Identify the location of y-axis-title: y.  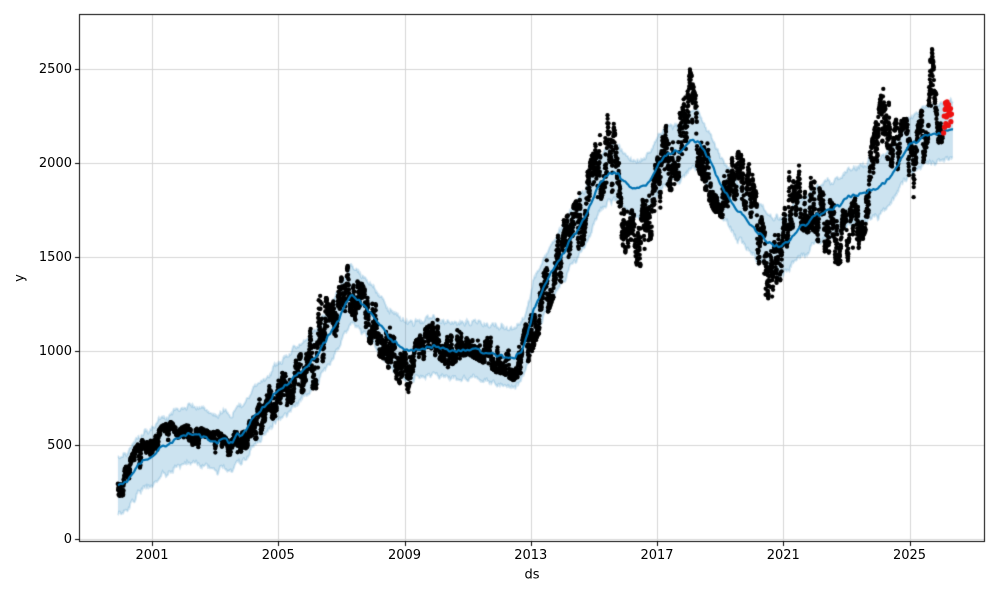
(20, 278).